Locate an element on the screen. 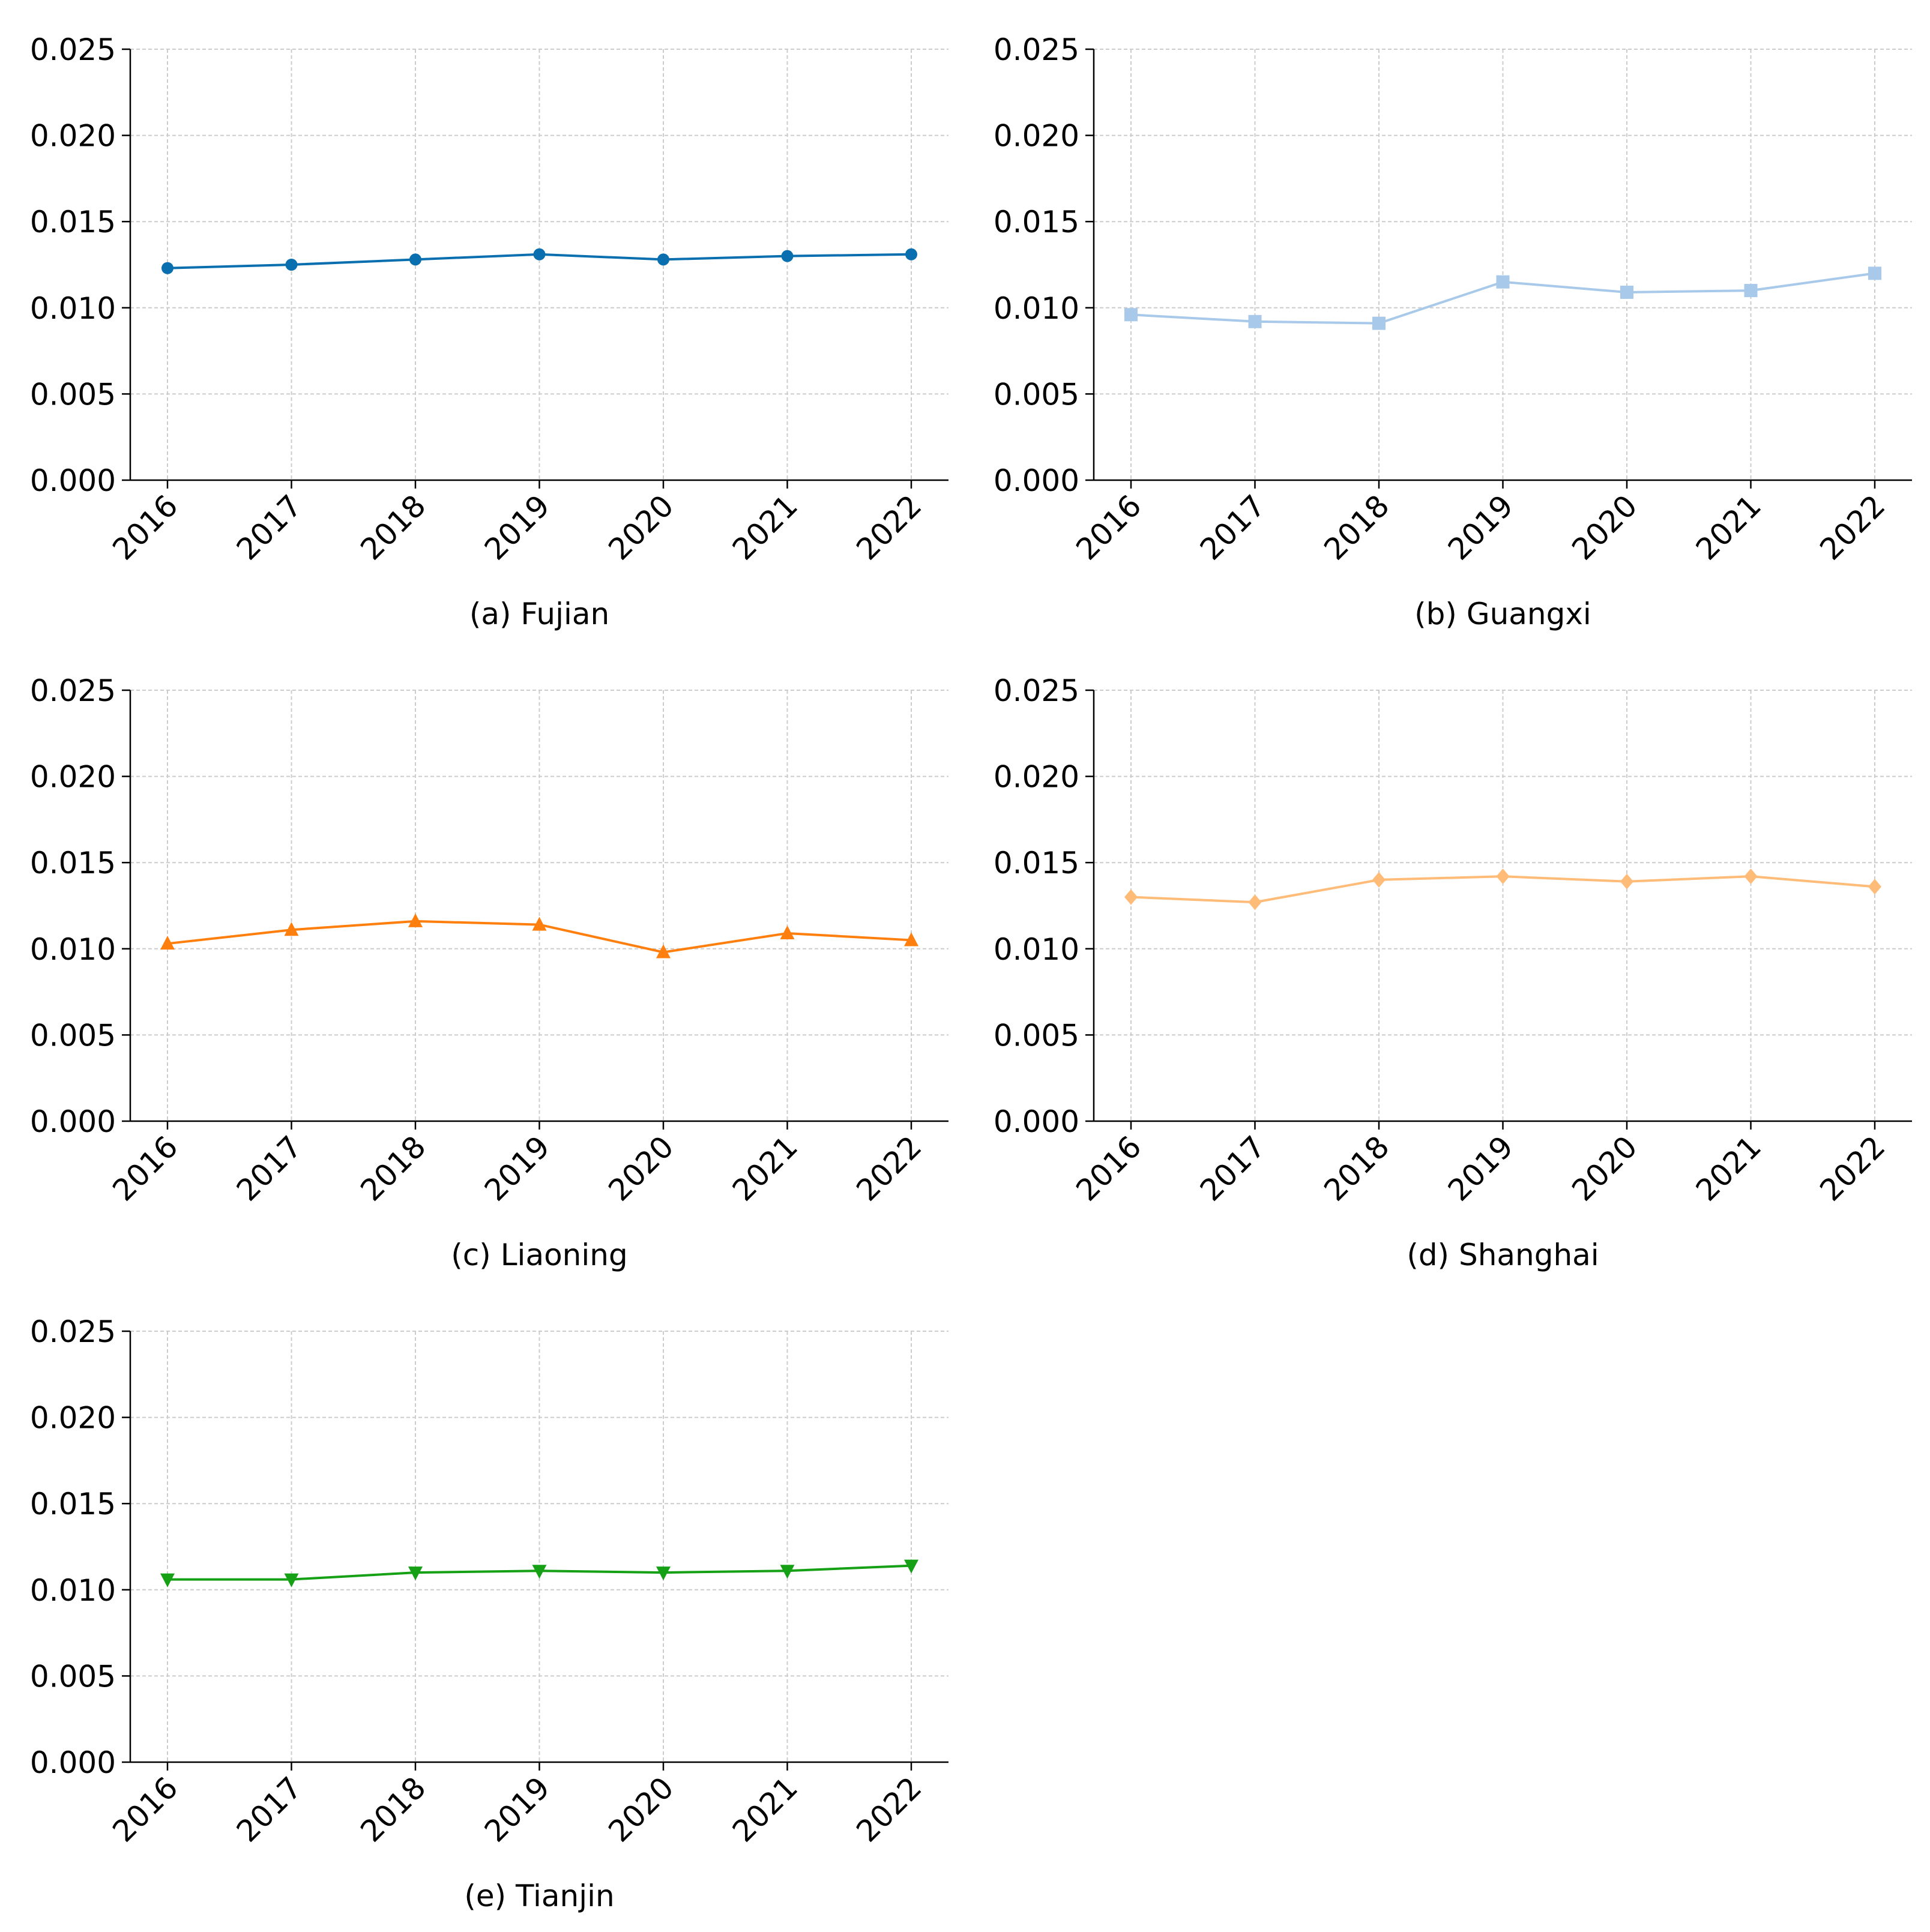  chart-caption: (a) Fujian is located at coordinates (539, 614).